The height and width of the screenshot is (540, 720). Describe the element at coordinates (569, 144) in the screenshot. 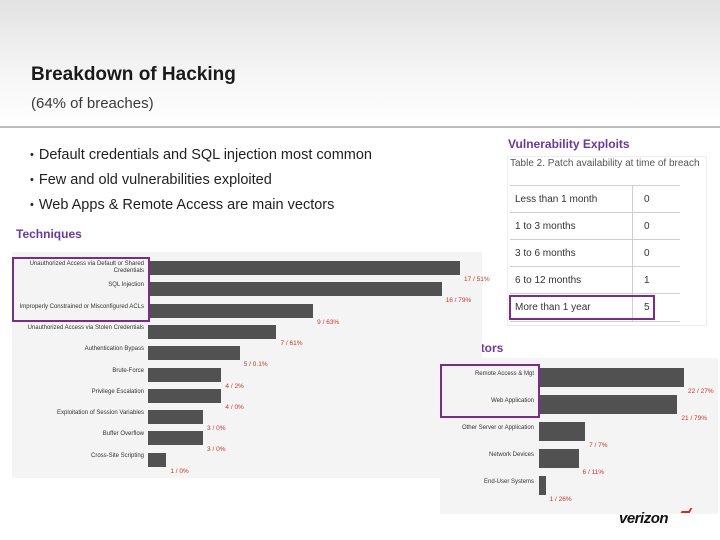

I see `vulnerability-caption: Vulnerability Exploits` at that location.